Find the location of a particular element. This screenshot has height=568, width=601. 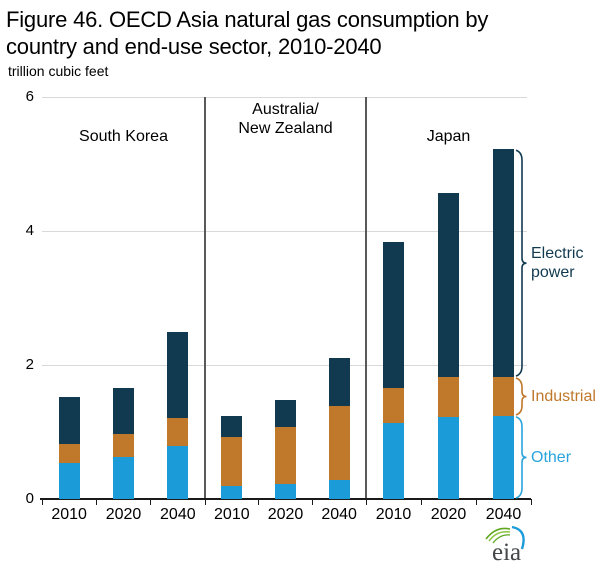

legend-label-other: Other is located at coordinates (551, 457).